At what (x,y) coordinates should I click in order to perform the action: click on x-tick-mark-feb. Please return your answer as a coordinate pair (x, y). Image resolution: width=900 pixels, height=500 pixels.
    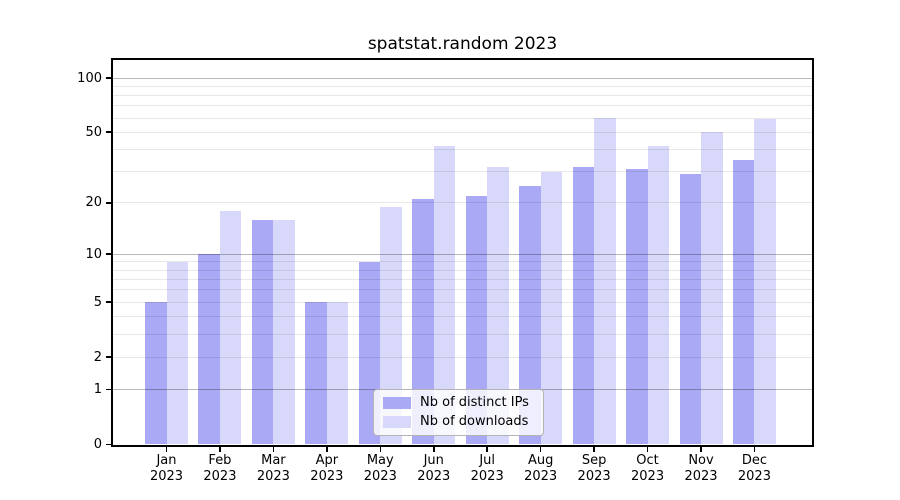
    Looking at the image, I should click on (220, 449).